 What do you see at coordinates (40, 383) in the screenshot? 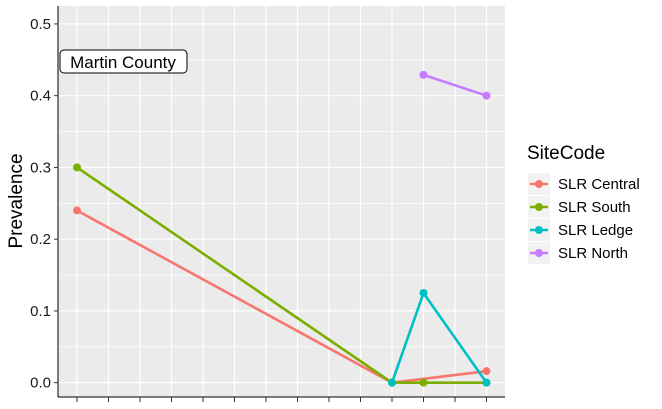
I see `y-tick-label: 0.0` at bounding box center [40, 383].